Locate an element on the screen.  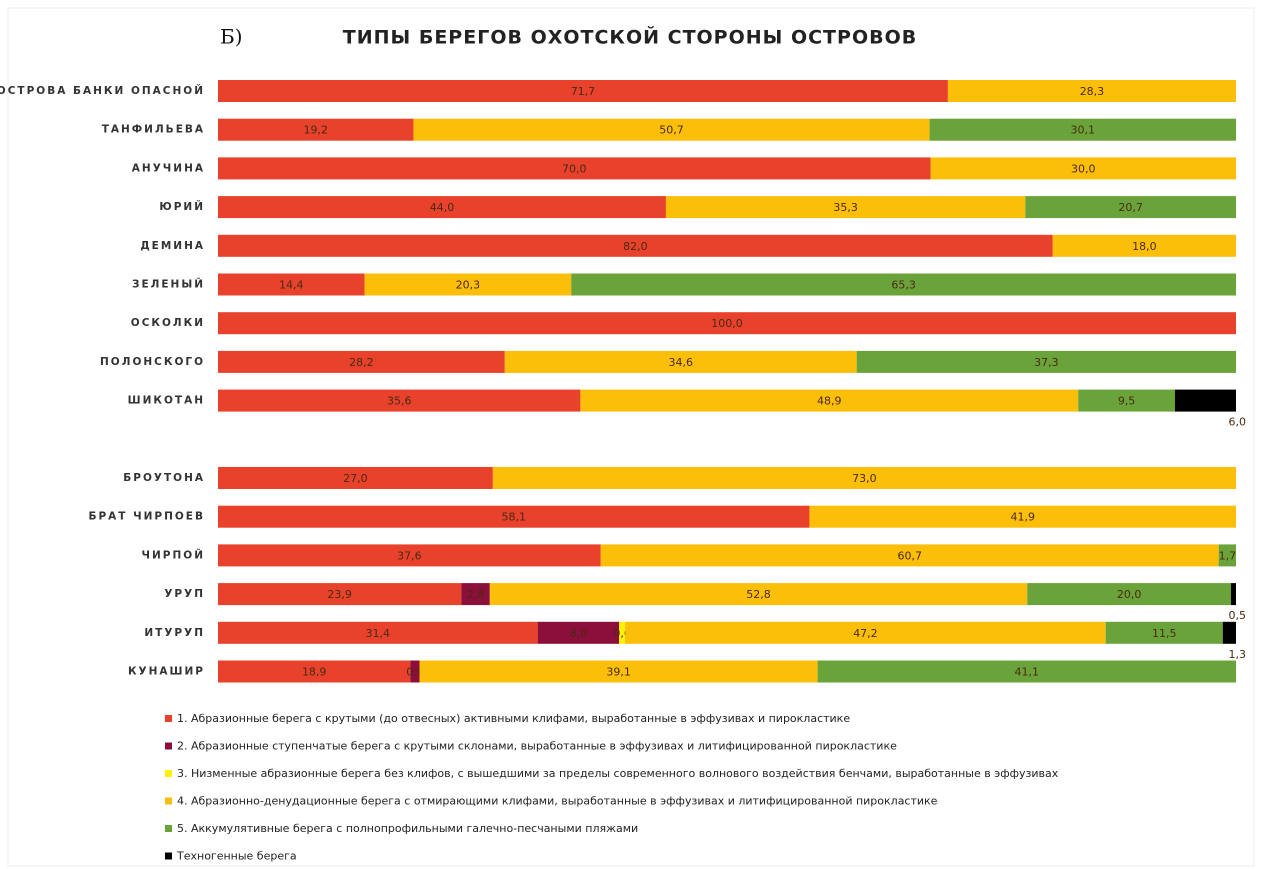
value-label: 0,9 is located at coordinates (415, 672).